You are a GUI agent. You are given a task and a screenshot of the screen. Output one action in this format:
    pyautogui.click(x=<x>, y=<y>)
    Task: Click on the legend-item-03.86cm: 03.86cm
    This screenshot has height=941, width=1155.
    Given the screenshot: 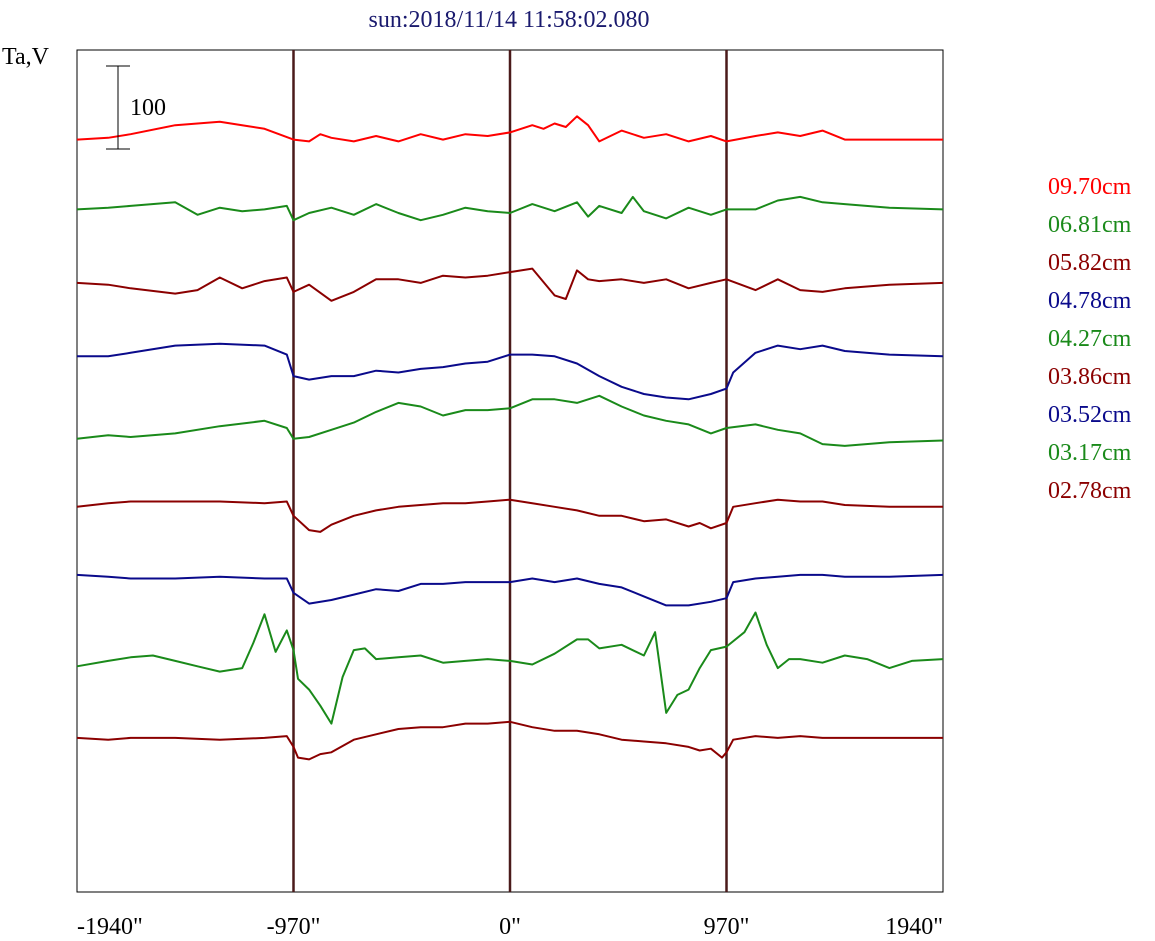 What is the action you would take?
    pyautogui.click(x=1090, y=377)
    